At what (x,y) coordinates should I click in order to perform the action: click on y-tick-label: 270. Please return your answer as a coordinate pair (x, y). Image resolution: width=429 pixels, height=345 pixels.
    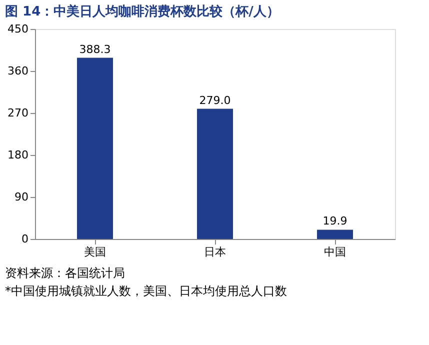
    Looking at the image, I should click on (18, 113).